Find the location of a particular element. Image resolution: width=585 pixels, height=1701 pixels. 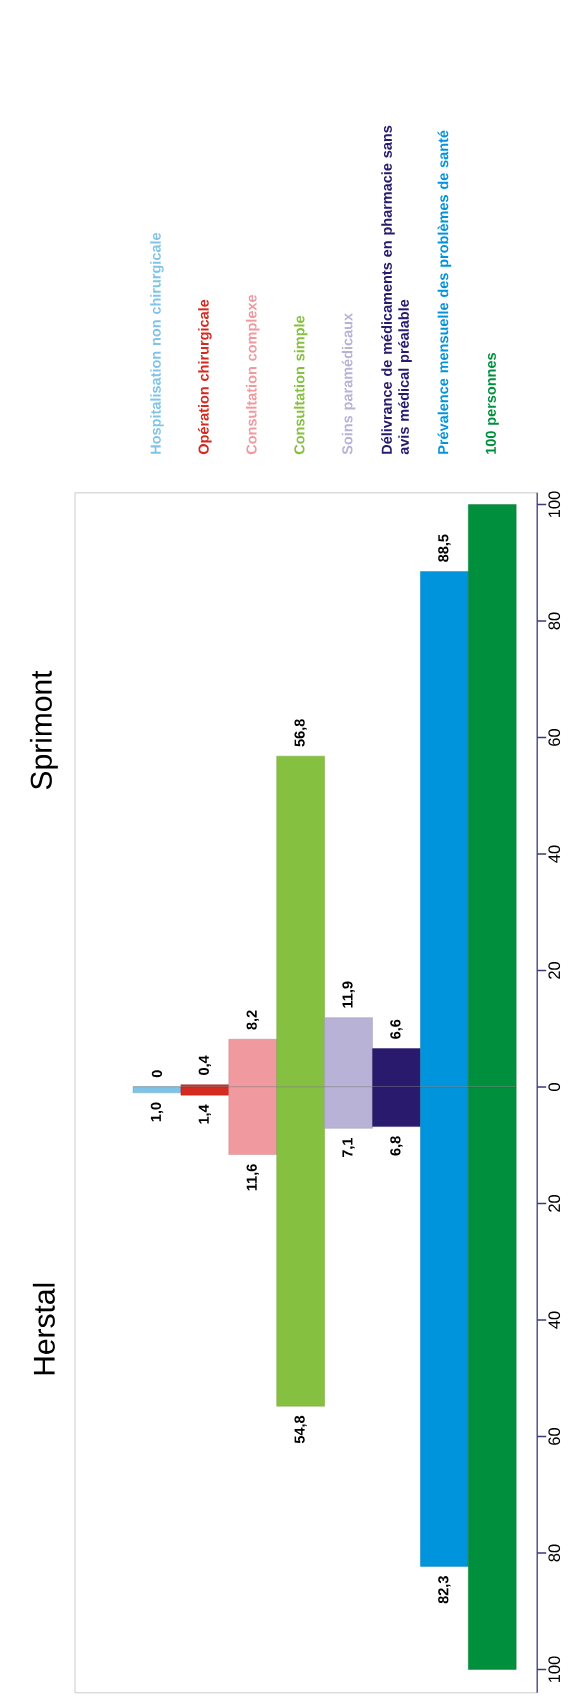

x-tick-label: Soins paramédicaux is located at coordinates (348, 384).